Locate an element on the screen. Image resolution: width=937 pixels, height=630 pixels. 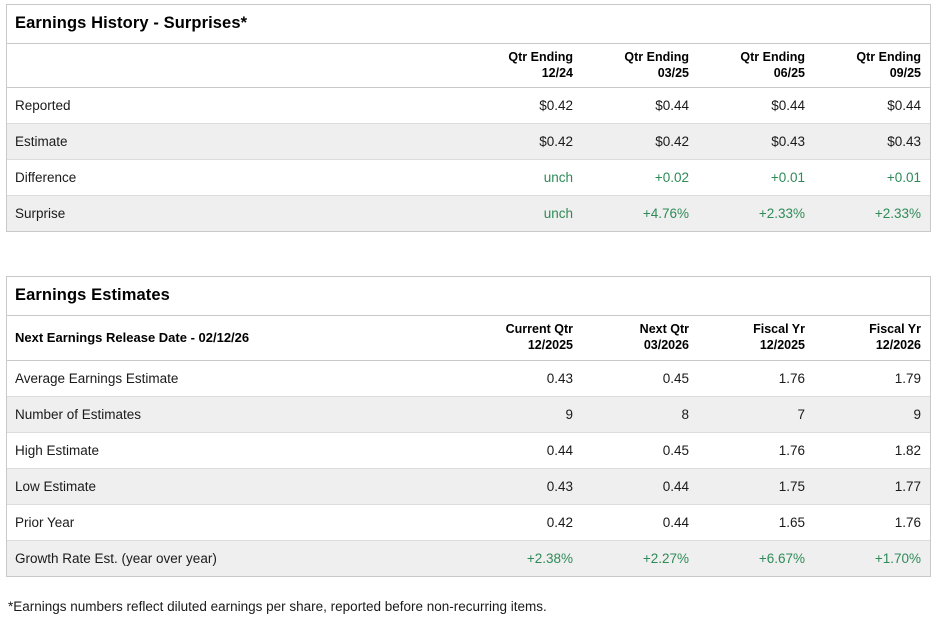
row-label: Estimate is located at coordinates (41, 142).